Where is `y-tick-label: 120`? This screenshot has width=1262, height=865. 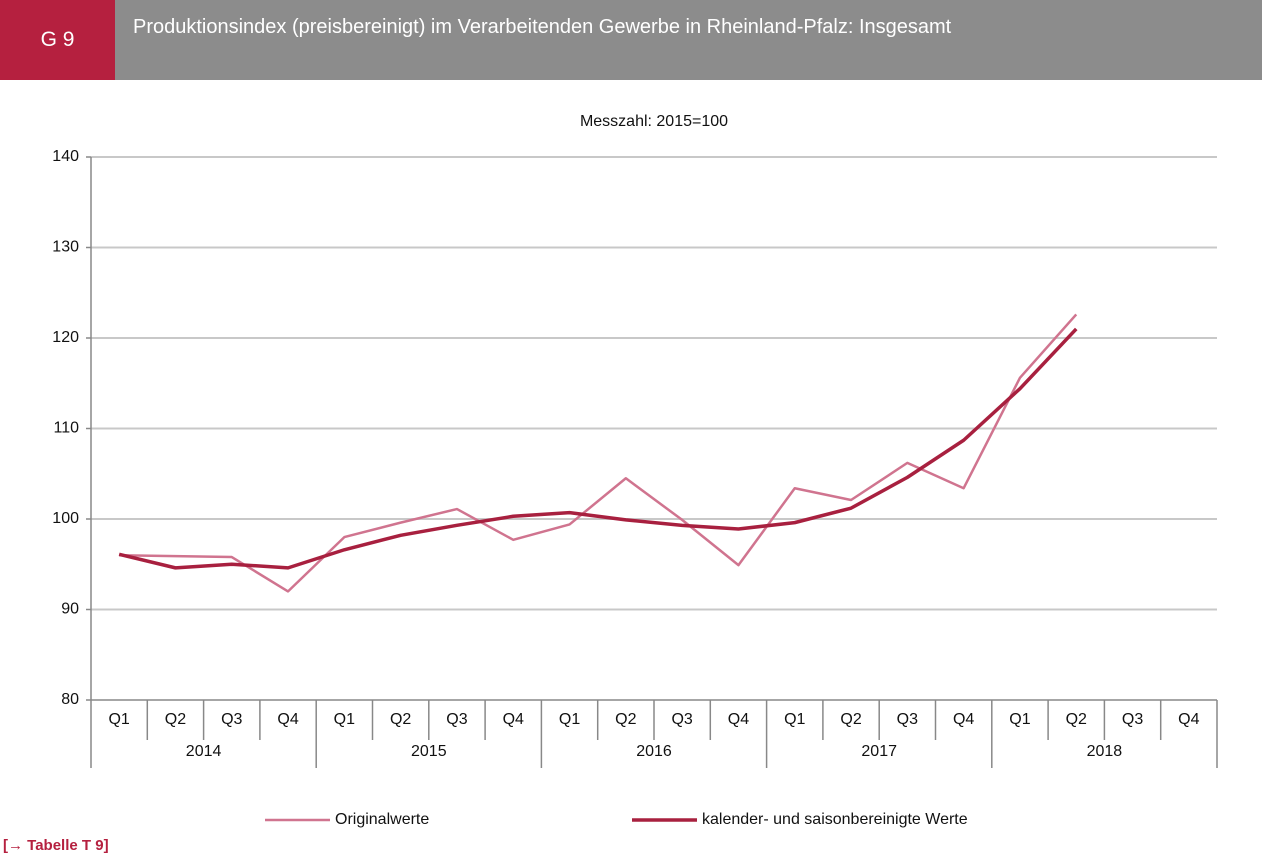
y-tick-label: 120 is located at coordinates (65, 337).